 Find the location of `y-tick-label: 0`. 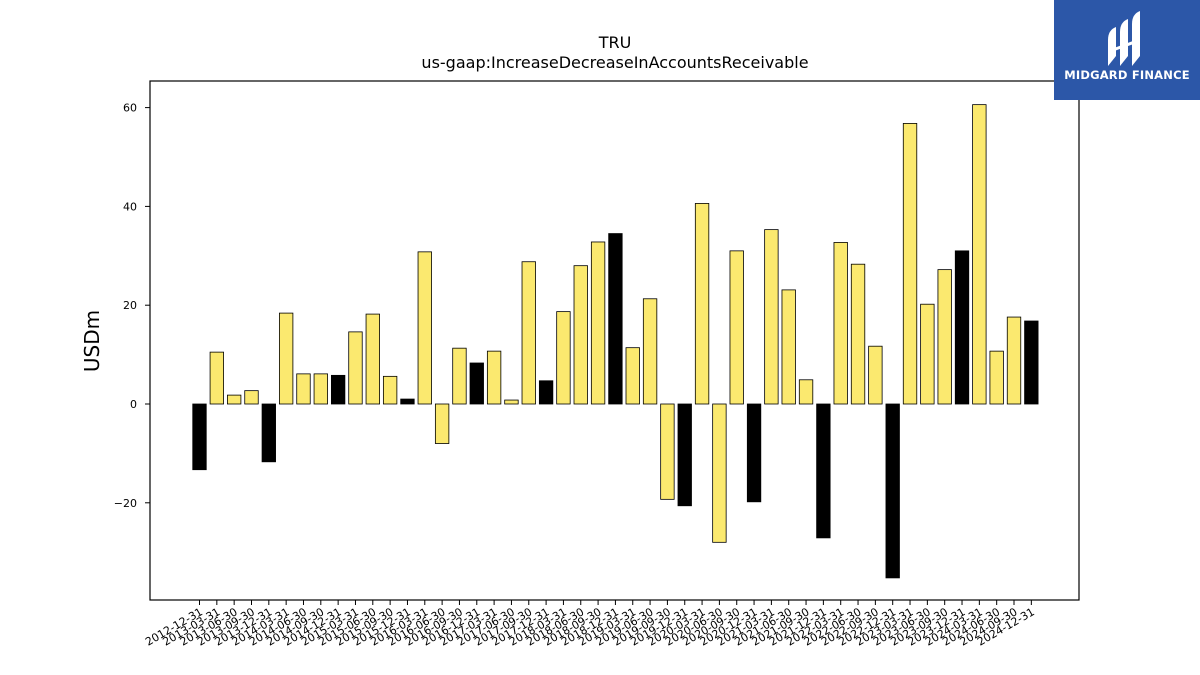

y-tick-label: 0 is located at coordinates (133, 404).